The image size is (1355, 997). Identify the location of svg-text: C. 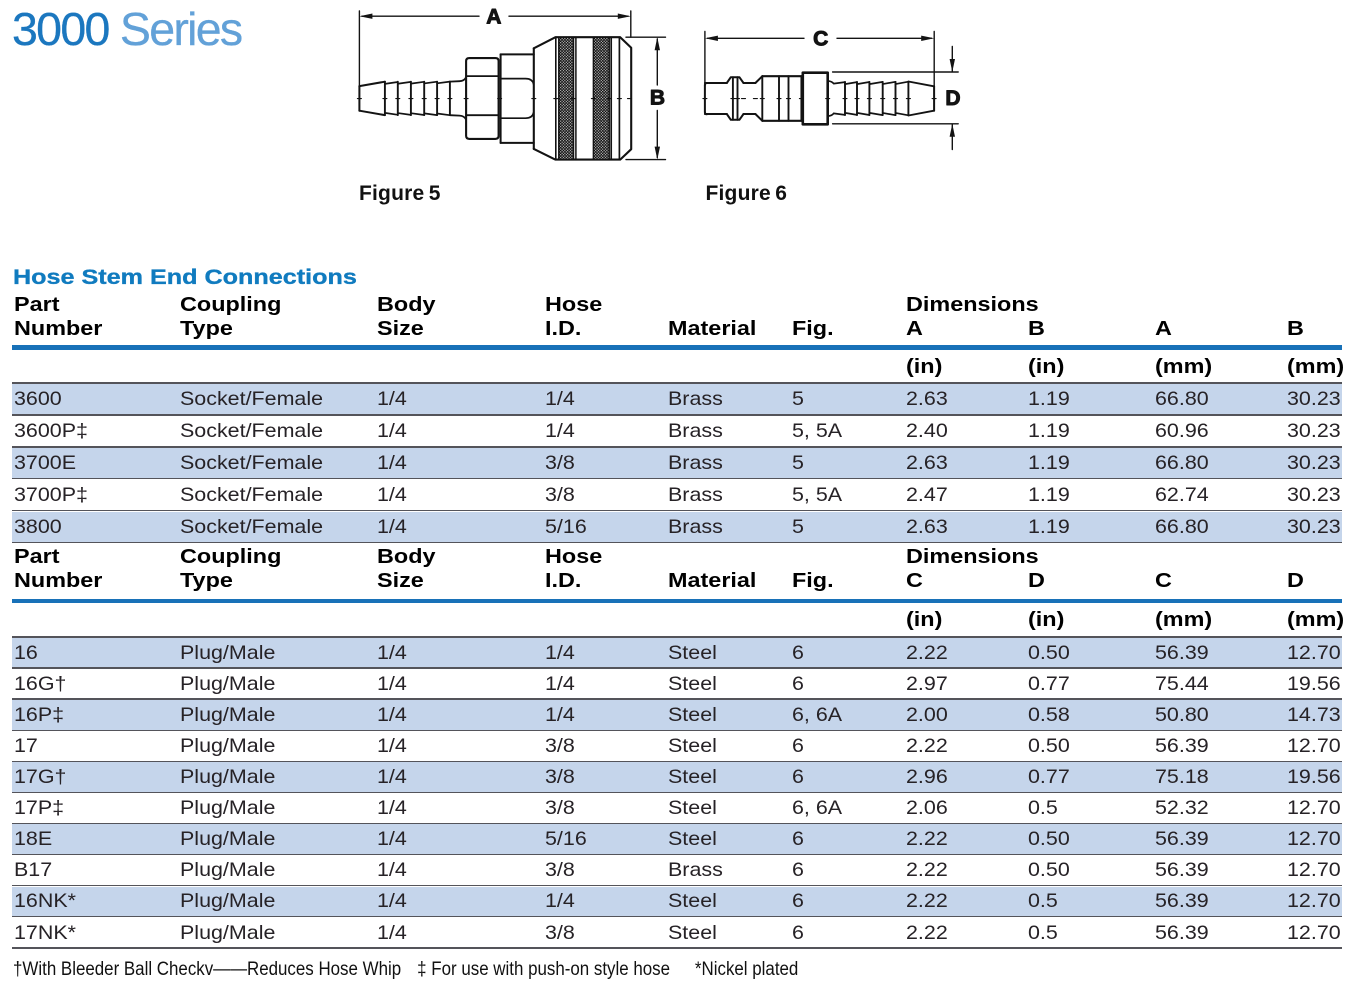
(820, 38).